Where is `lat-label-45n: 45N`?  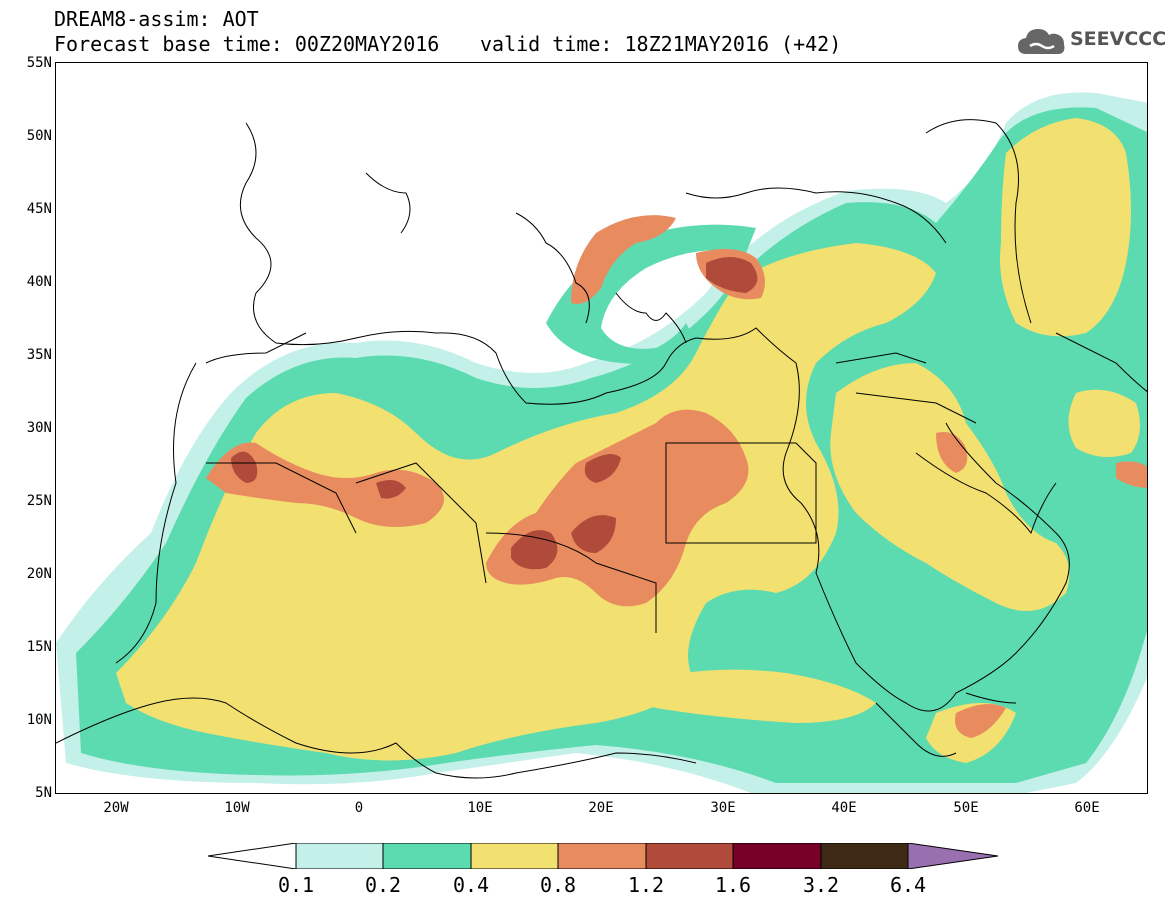
lat-label-45n: 45N is located at coordinates (39, 209).